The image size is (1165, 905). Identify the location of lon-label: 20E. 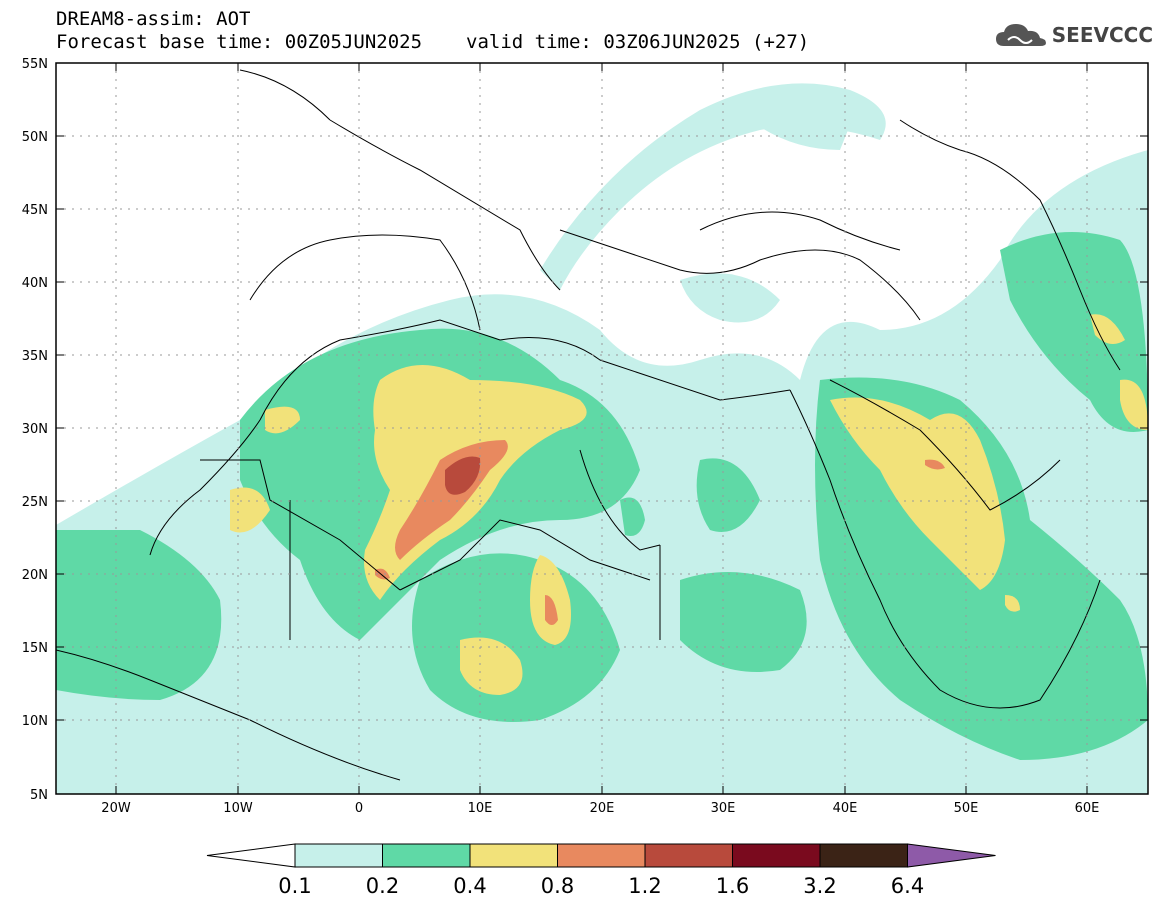
(602, 808).